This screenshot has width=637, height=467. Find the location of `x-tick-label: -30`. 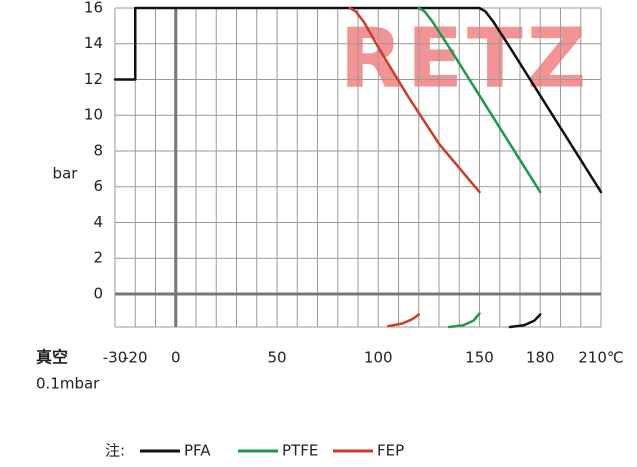

x-tick-label: -30 is located at coordinates (115, 358).